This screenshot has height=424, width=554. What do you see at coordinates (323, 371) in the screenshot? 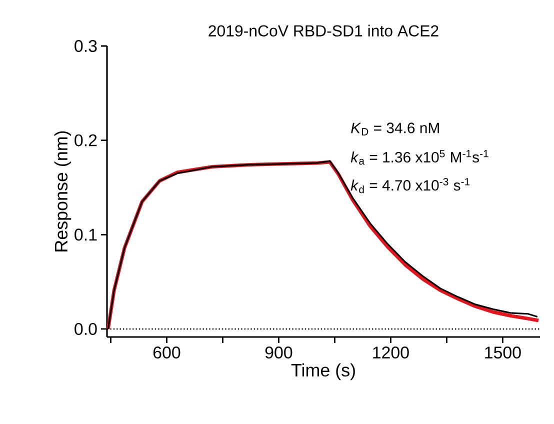
I see `x-axis-title: Time (s)` at bounding box center [323, 371].